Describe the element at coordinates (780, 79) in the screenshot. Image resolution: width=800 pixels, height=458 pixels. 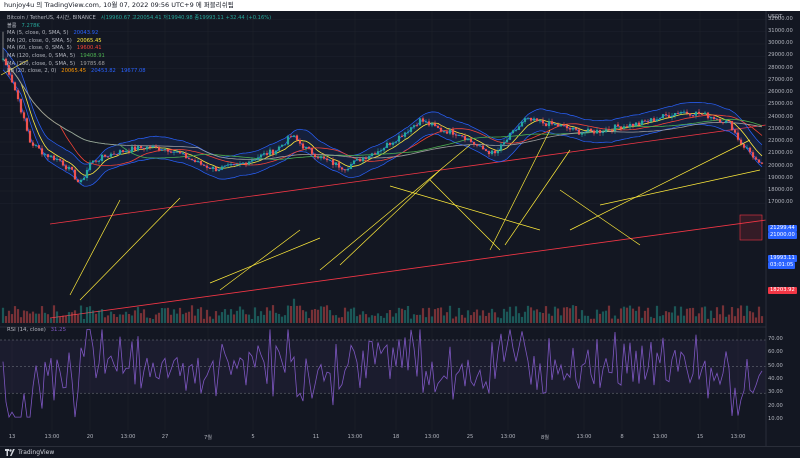
I see `price-tick: 27000.00` at that location.